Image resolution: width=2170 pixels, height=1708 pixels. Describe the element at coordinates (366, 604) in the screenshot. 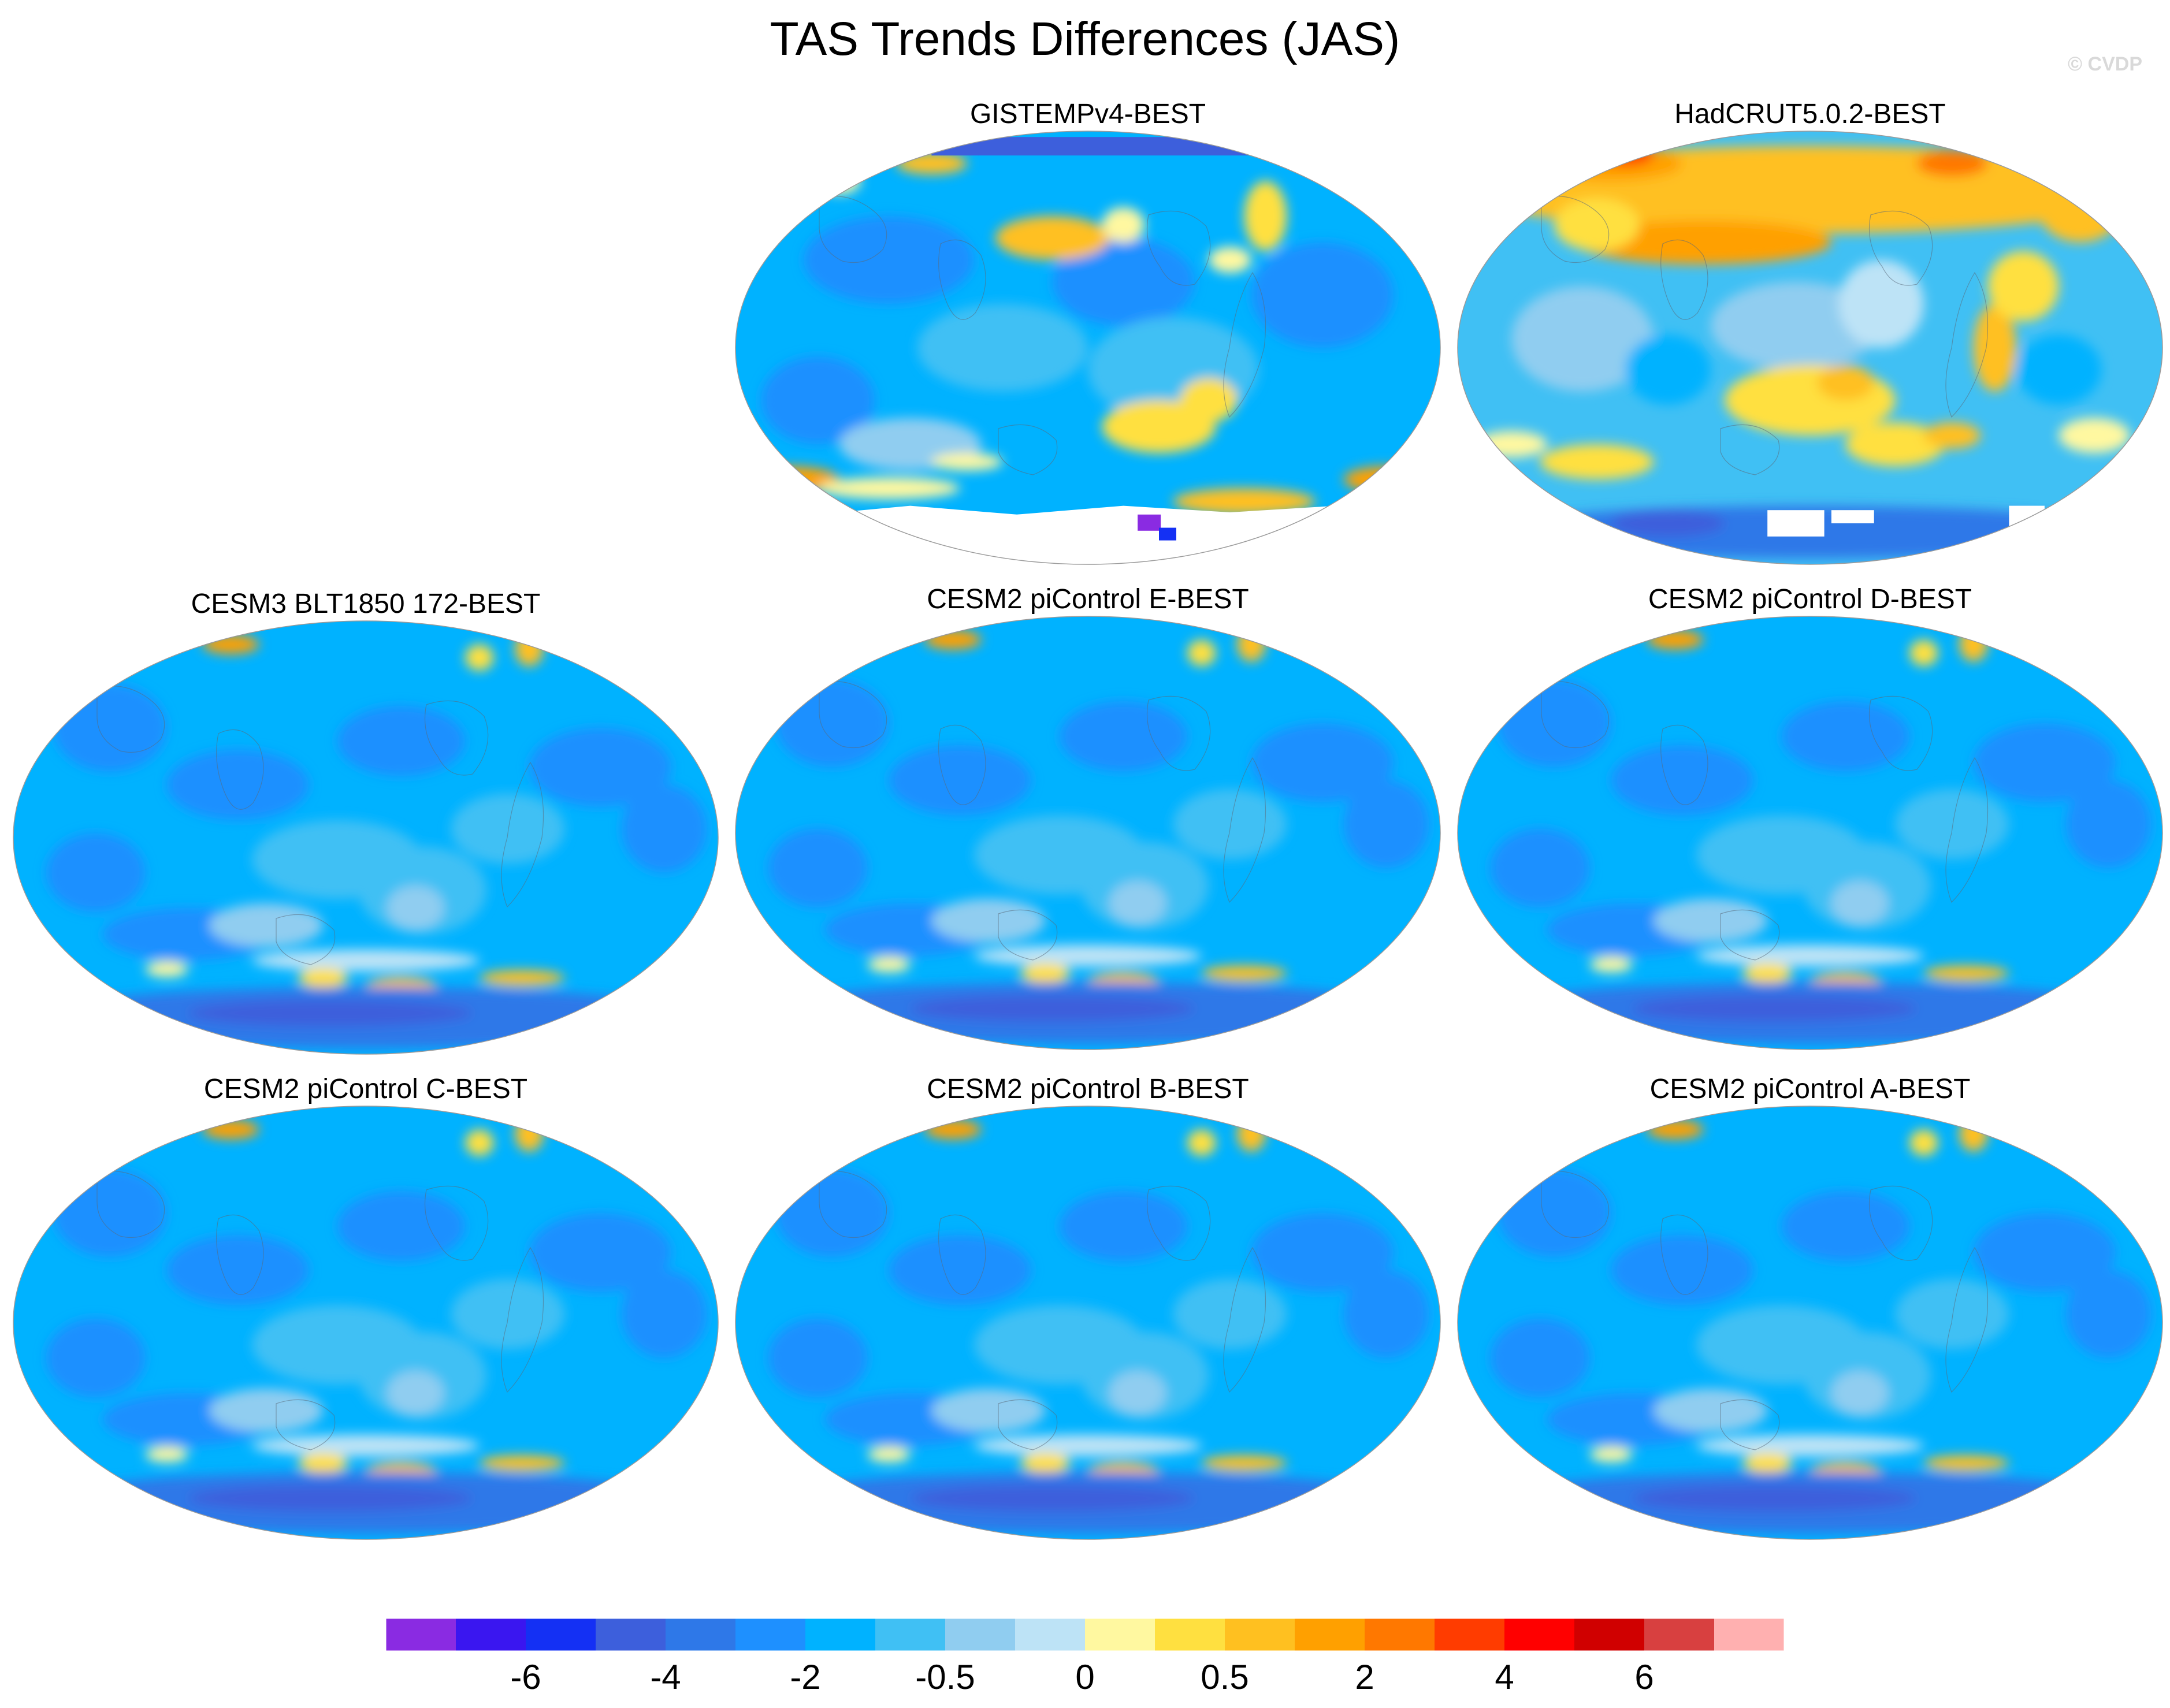

I see `panel-title: CESM3 BLT1850 172-BEST` at that location.